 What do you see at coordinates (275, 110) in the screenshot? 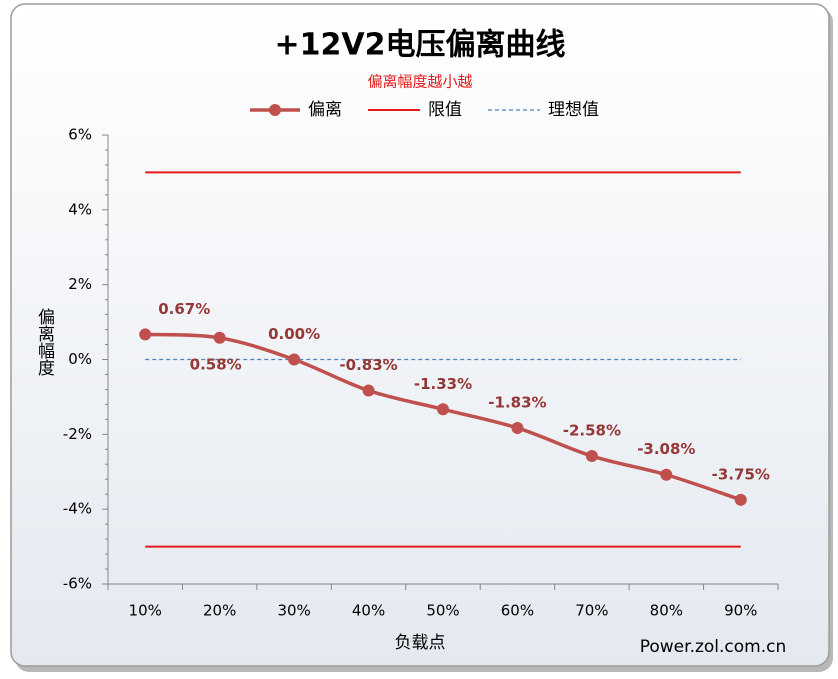
I see `legend-swatch-marker` at bounding box center [275, 110].